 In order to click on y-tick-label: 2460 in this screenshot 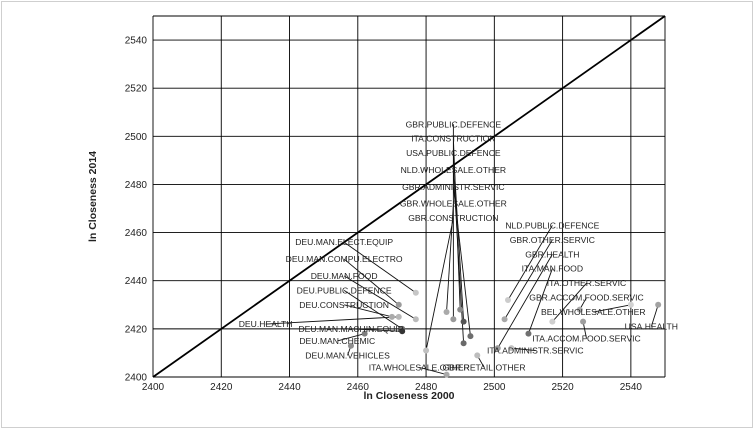, I will do `click(136, 233)`.